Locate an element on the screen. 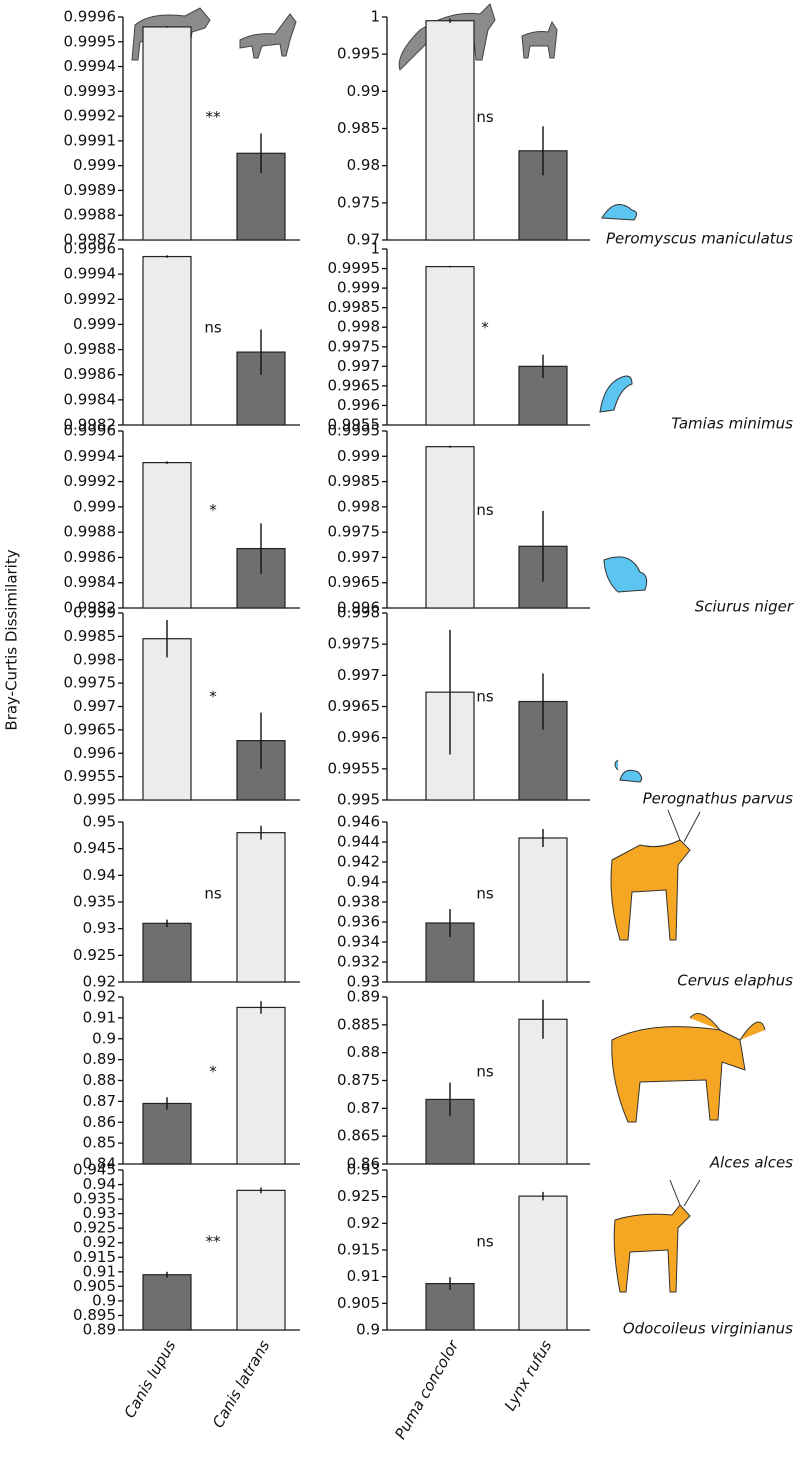 Image resolution: width=796 pixels, height=1459 pixels. coyote-icon is located at coordinates (268, 36).